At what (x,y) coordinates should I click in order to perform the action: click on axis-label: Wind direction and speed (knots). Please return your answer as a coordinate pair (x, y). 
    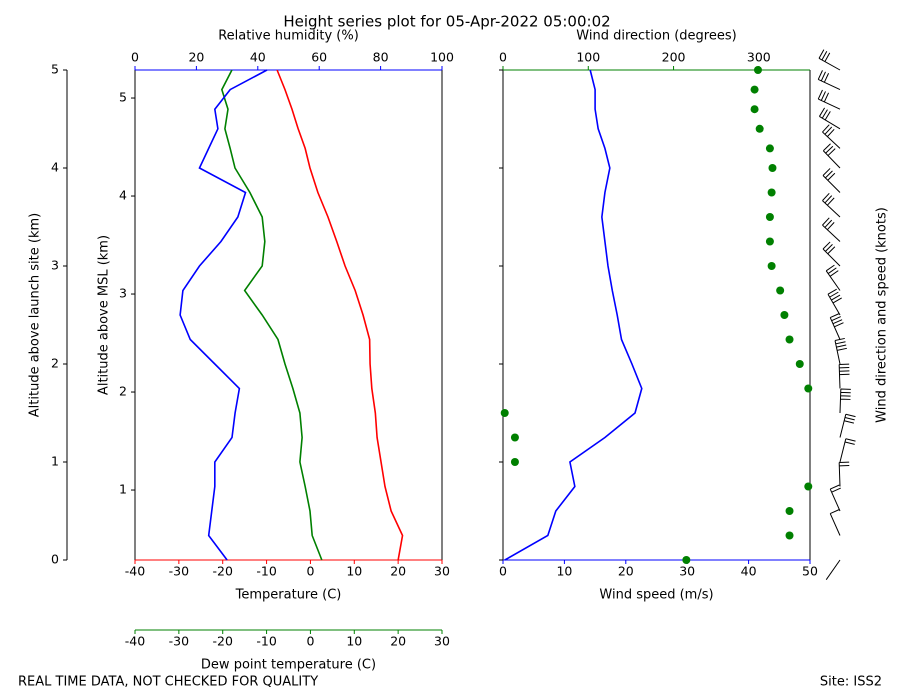
    Looking at the image, I should click on (882, 315).